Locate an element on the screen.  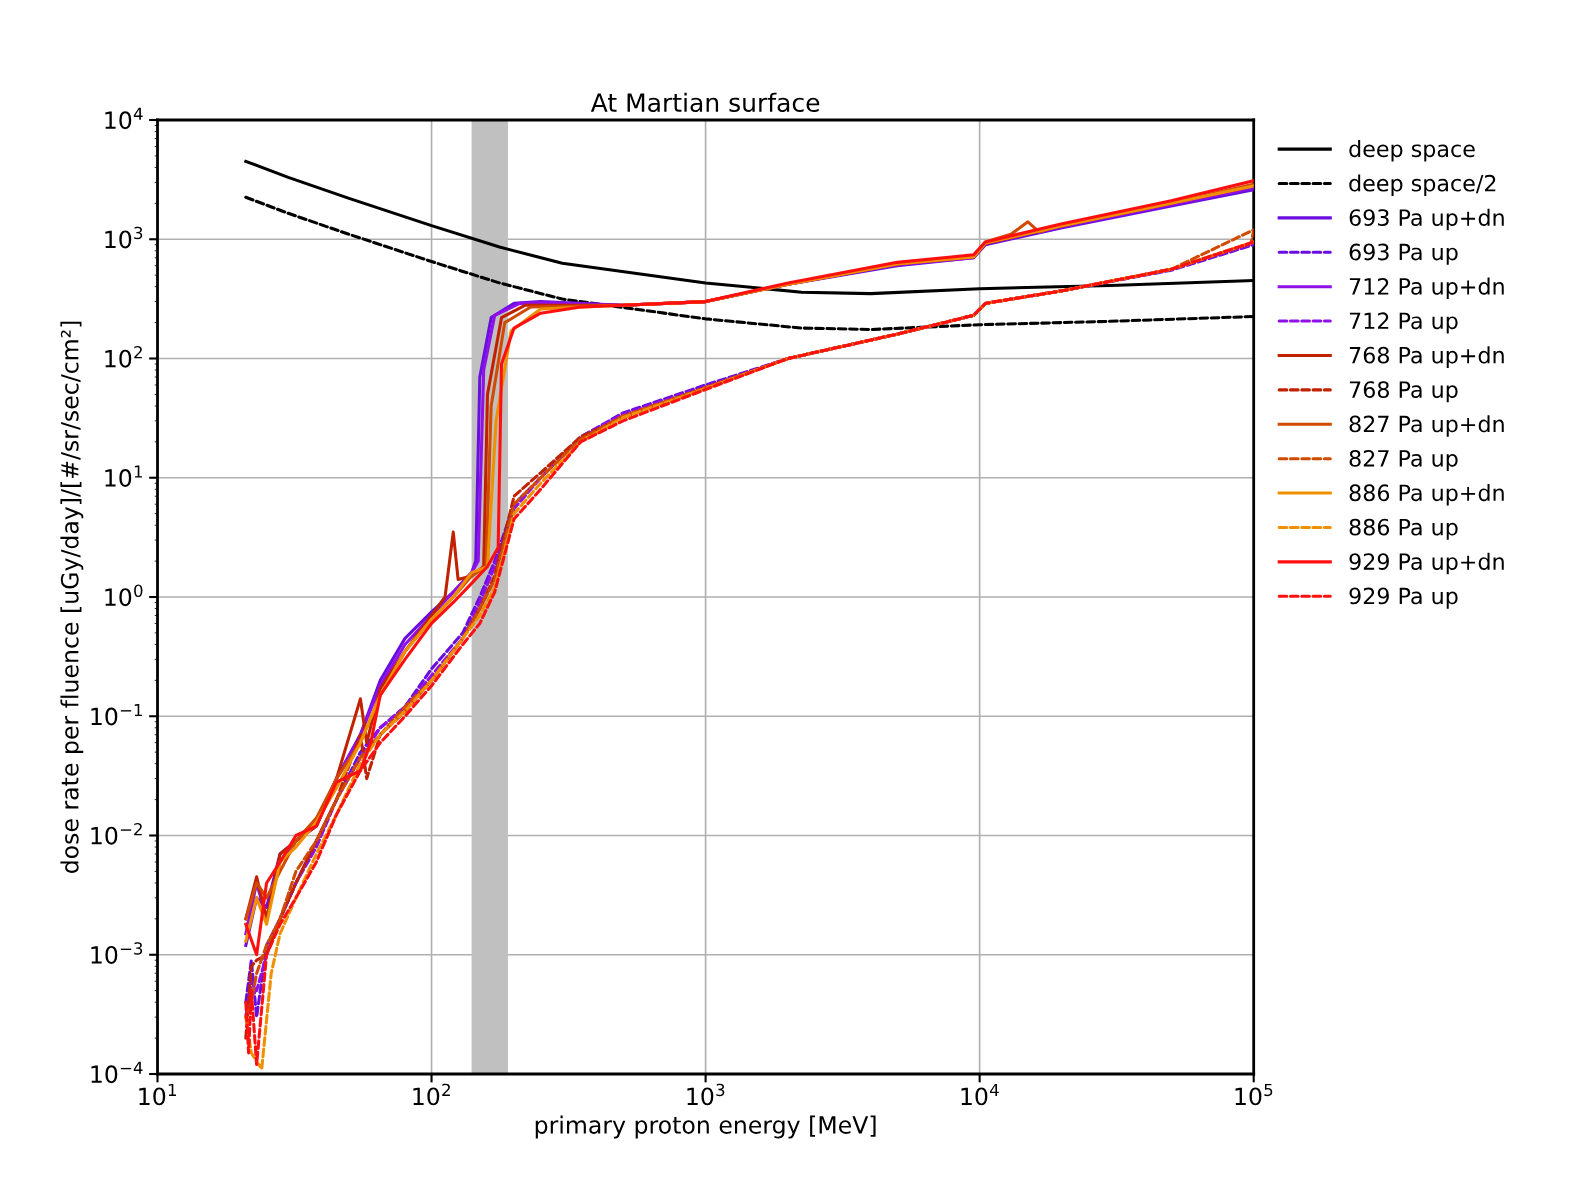
legend-label: 827 Pa up+dn is located at coordinates (1426, 426).